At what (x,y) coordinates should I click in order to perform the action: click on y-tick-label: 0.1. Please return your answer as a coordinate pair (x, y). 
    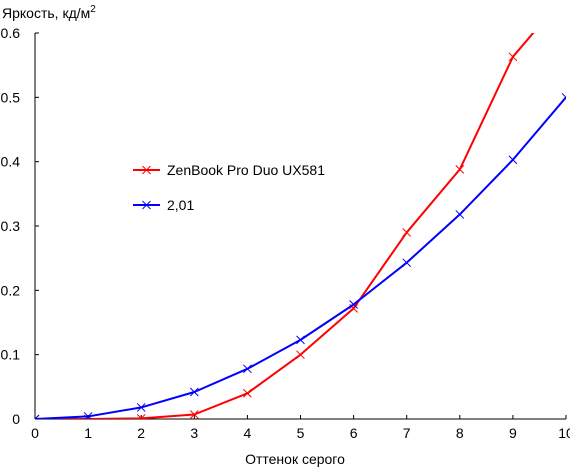
    Looking at the image, I should click on (11, 355).